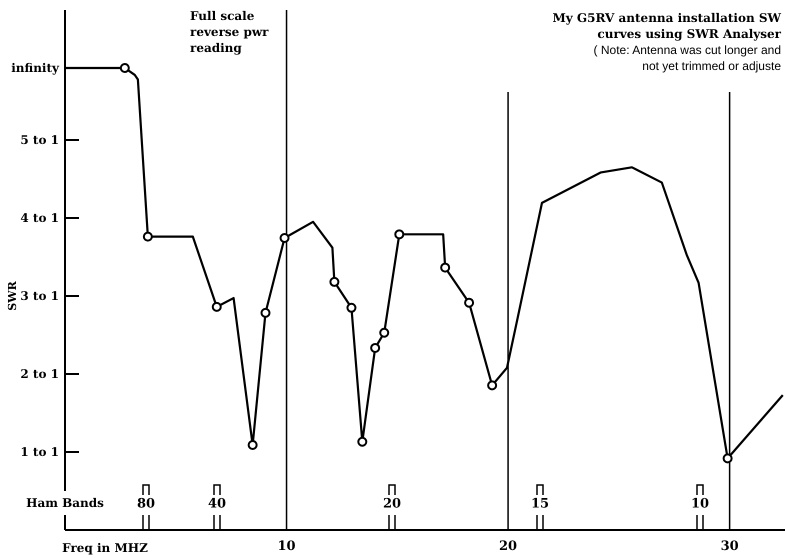 This screenshot has width=785, height=558. What do you see at coordinates (39, 218) in the screenshot?
I see `text: 4 to 1` at bounding box center [39, 218].